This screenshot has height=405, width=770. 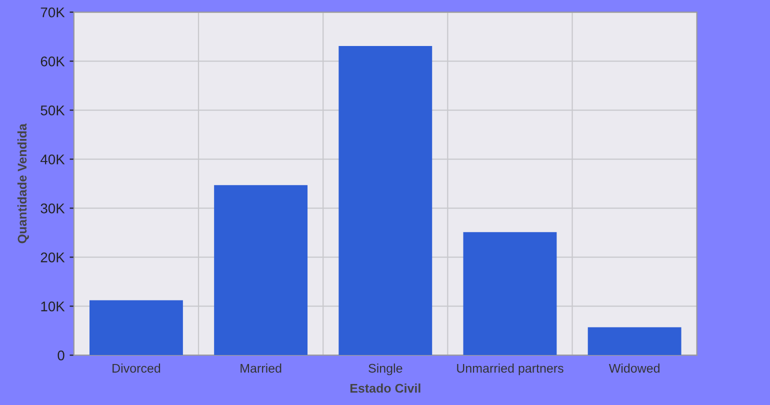 What do you see at coordinates (634, 368) in the screenshot?
I see `x-tick-label: Widowed` at bounding box center [634, 368].